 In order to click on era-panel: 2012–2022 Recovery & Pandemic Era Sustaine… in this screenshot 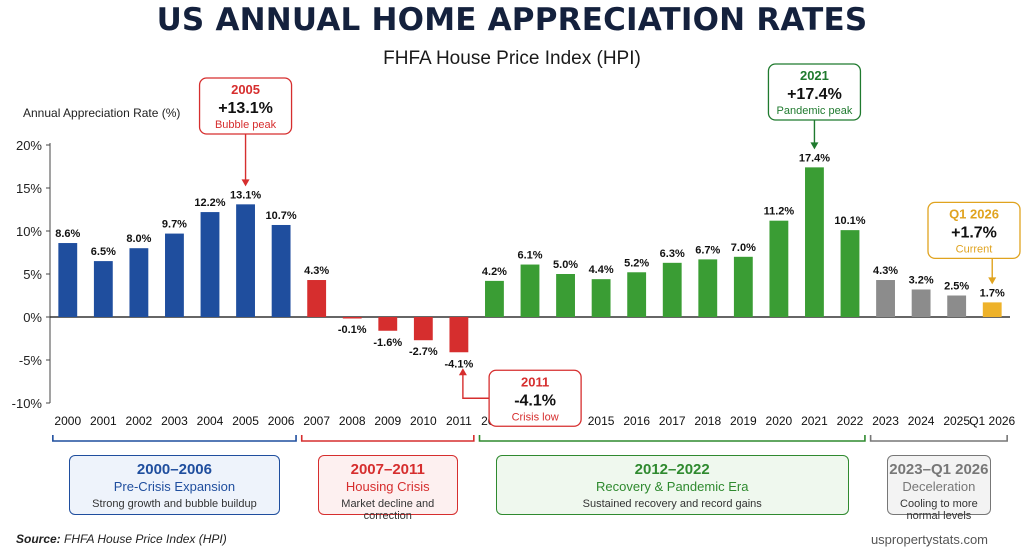, I will do `click(672, 485)`.